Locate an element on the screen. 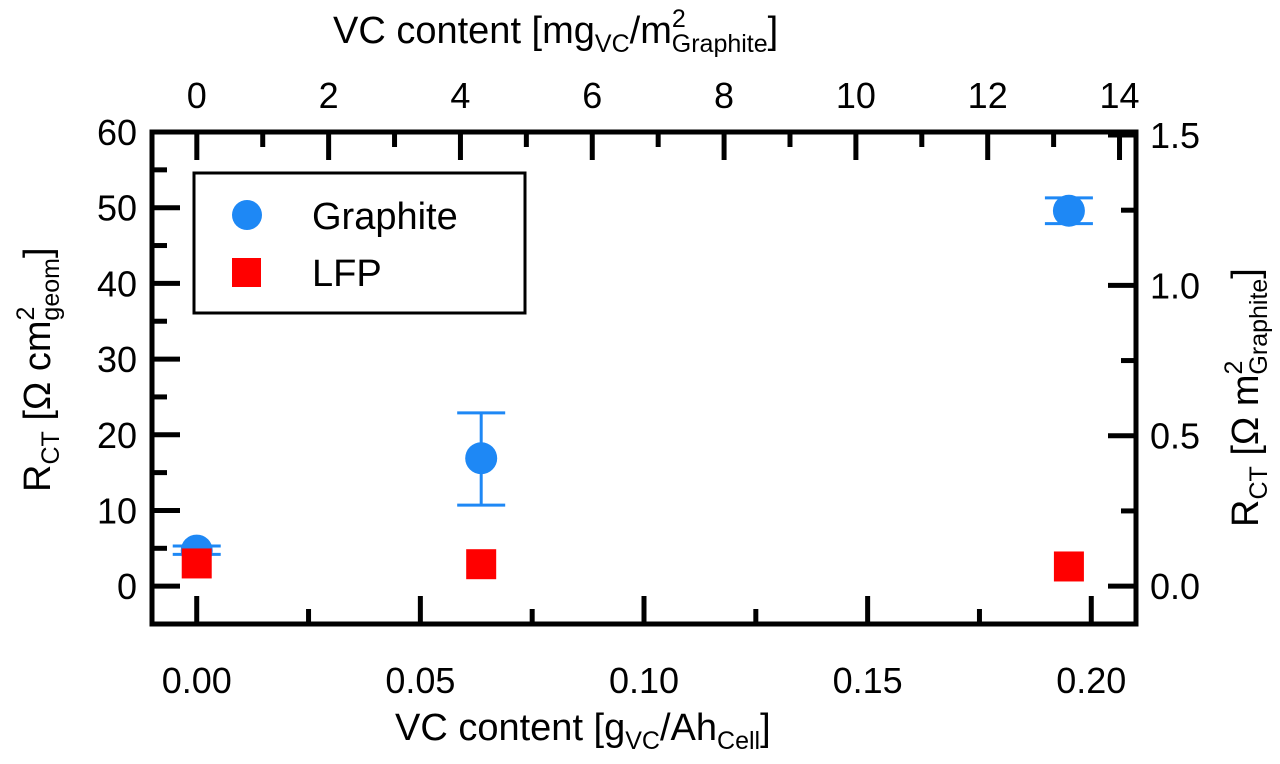 The image size is (1280, 764). y2-tick-label: 0.5 is located at coordinates (1175, 436).